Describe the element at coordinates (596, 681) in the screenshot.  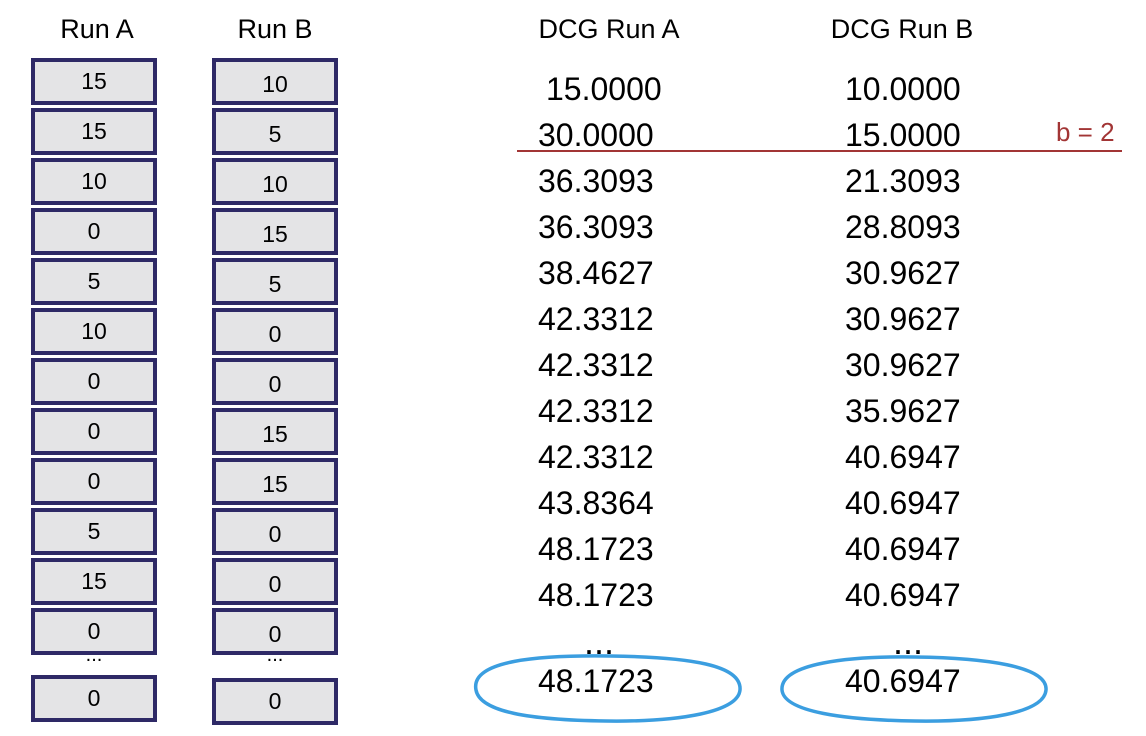
I see `dcg-run-a-final-value: 48.1723` at that location.